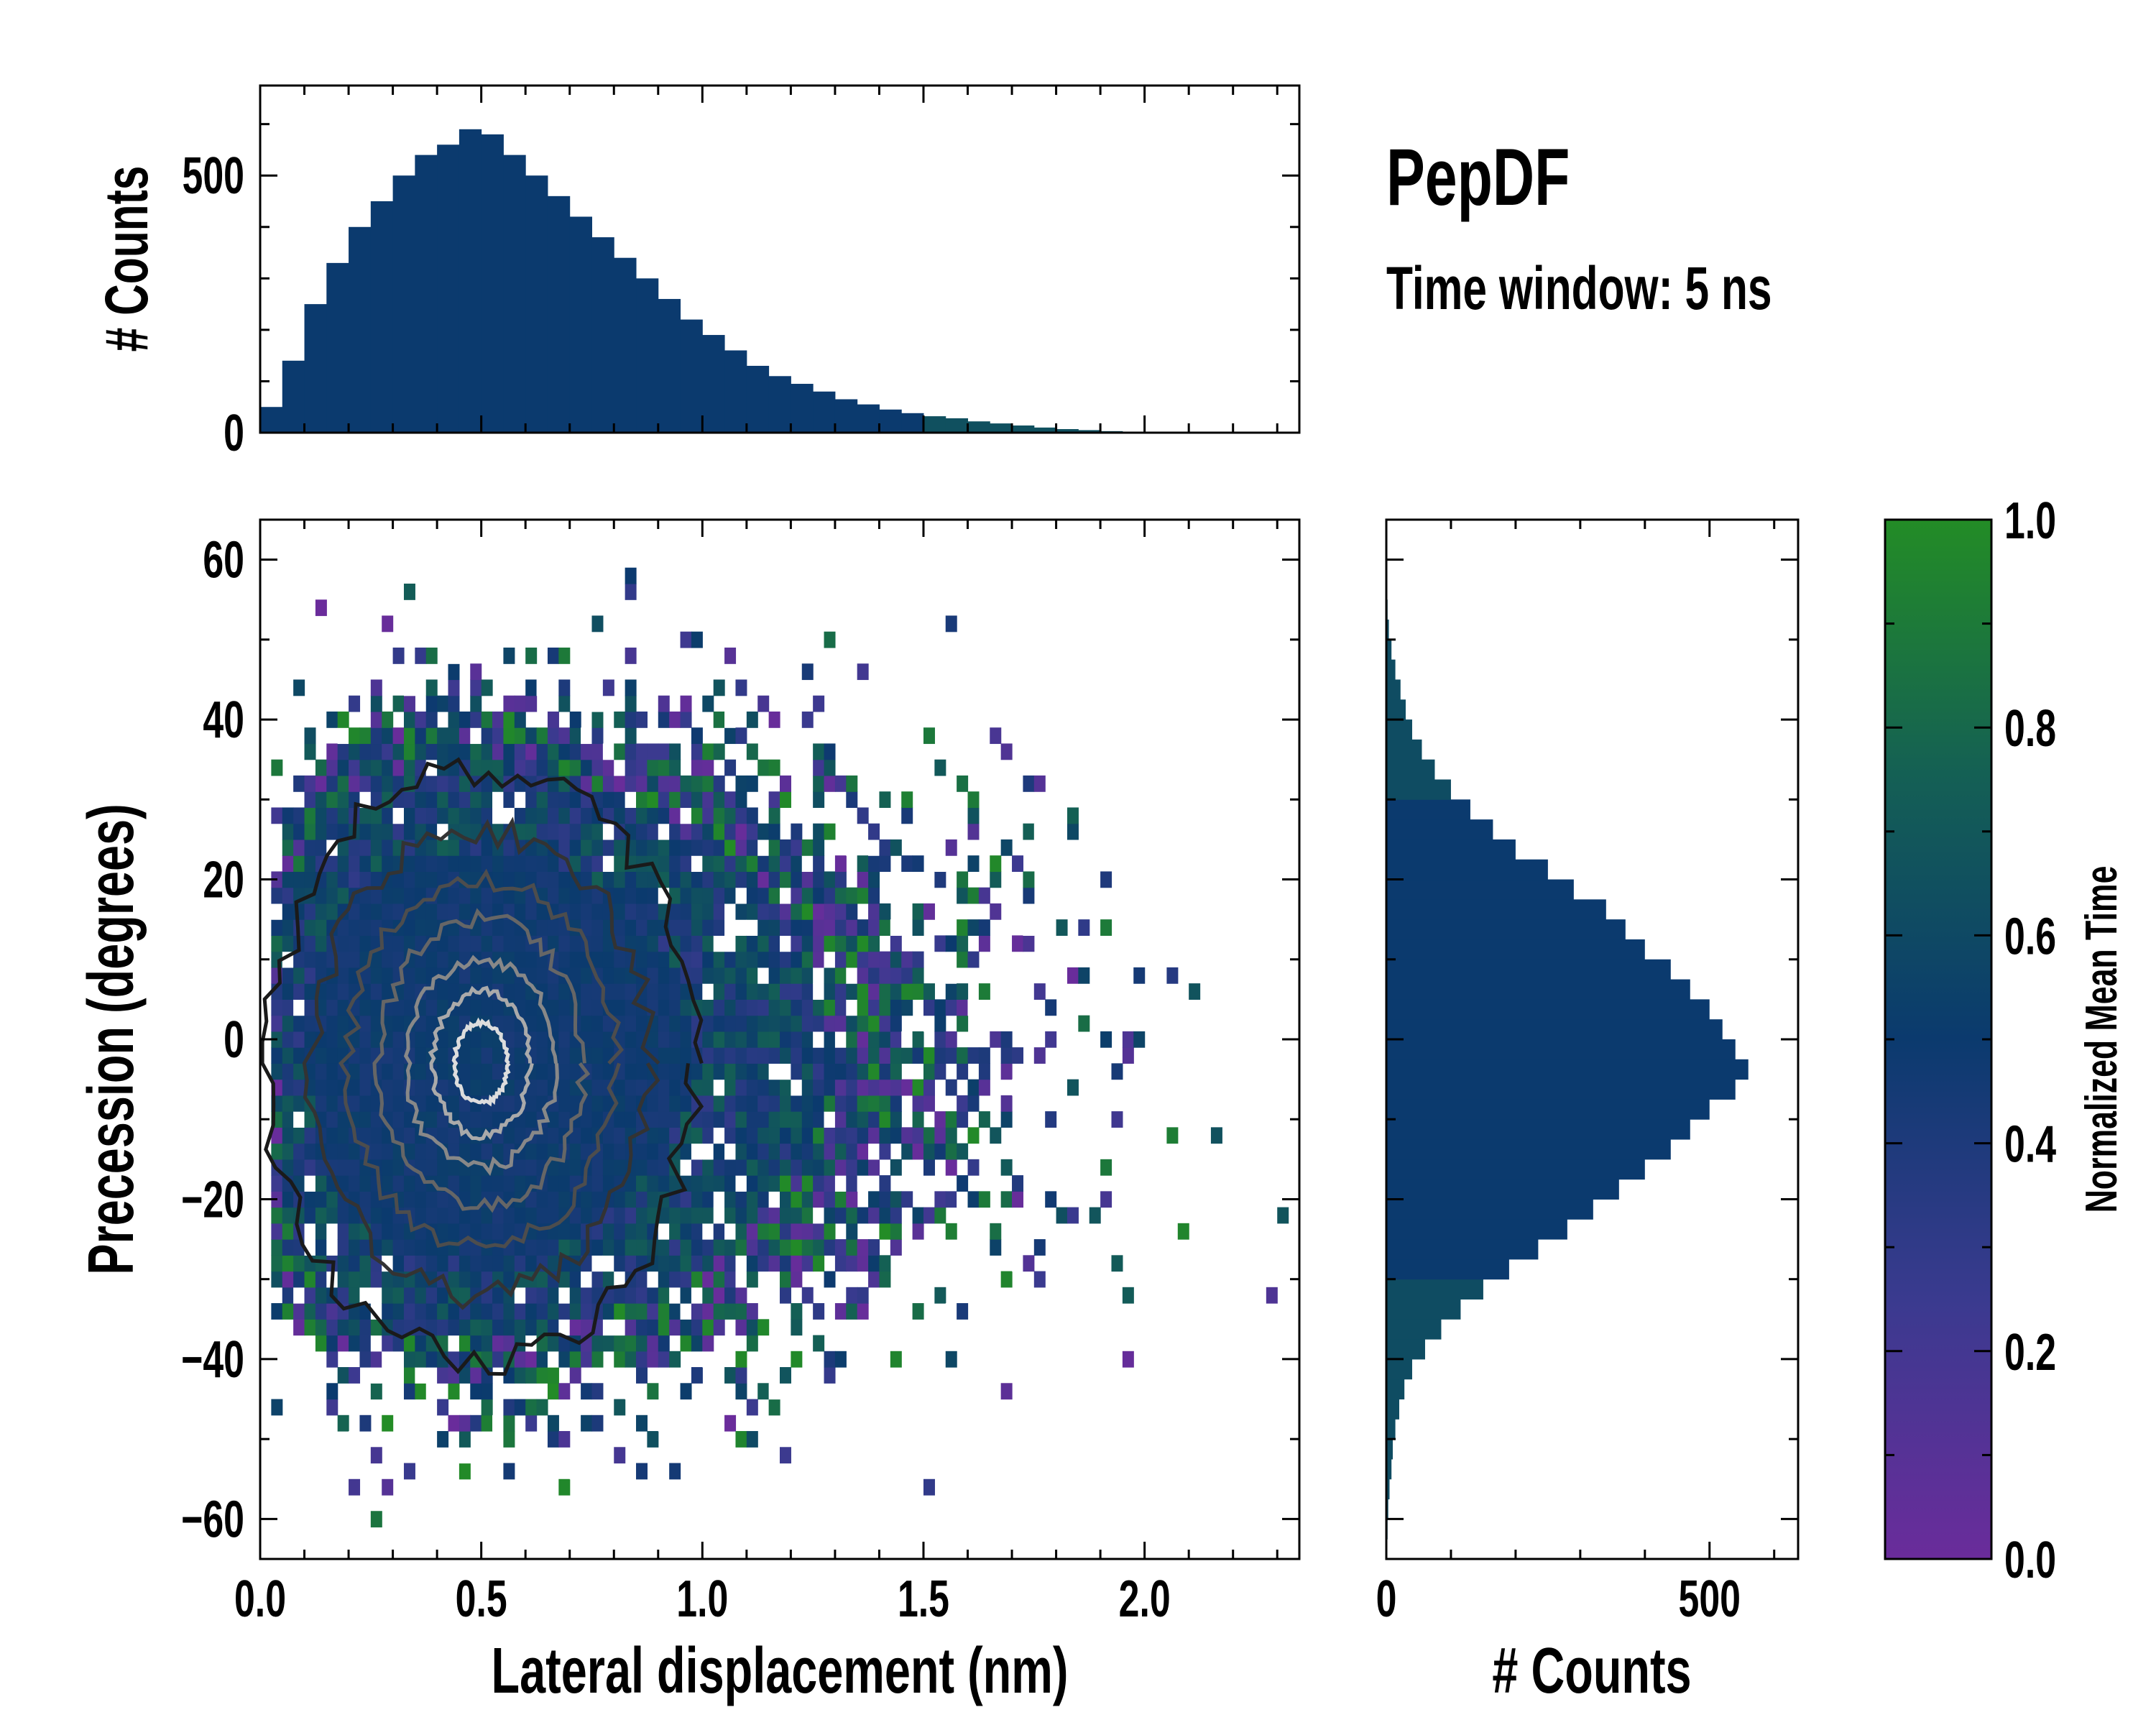 The height and width of the screenshot is (1725, 2156). Describe the element at coordinates (1478, 177) in the screenshot. I see `figure-title: PepDF` at that location.